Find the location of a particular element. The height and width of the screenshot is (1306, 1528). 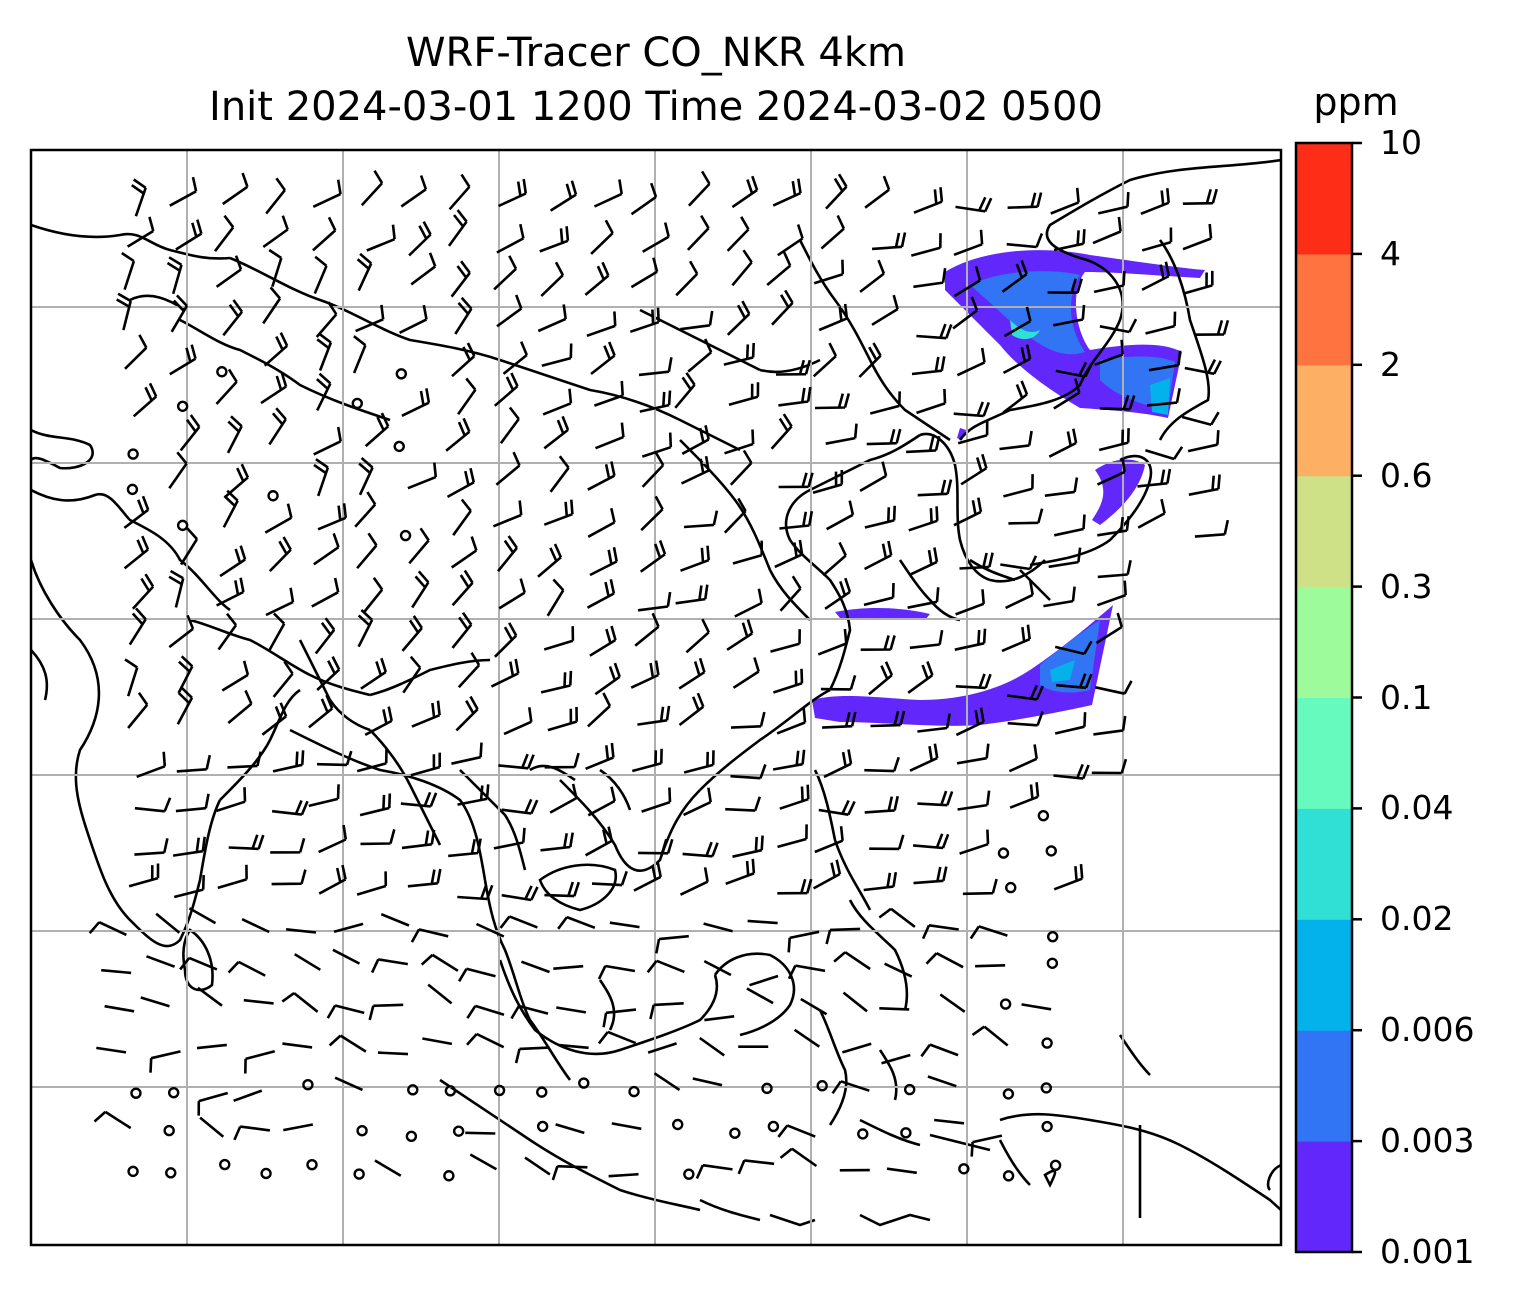

colorbar-unit: ppm is located at coordinates (1356, 102).